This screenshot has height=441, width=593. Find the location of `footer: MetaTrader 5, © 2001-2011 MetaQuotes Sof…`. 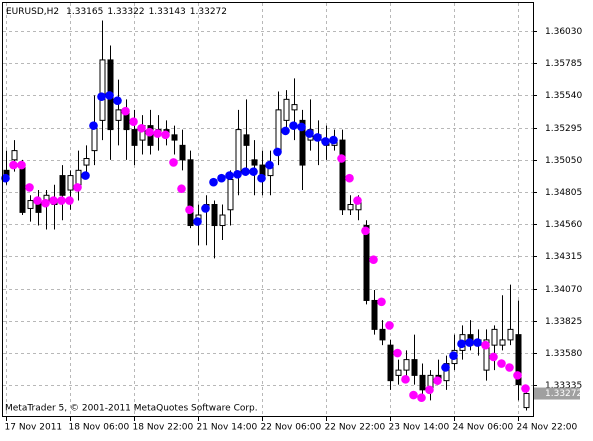

footer: MetaTrader 5, © 2001-2011 MetaQuotes Sof… is located at coordinates (131, 409).